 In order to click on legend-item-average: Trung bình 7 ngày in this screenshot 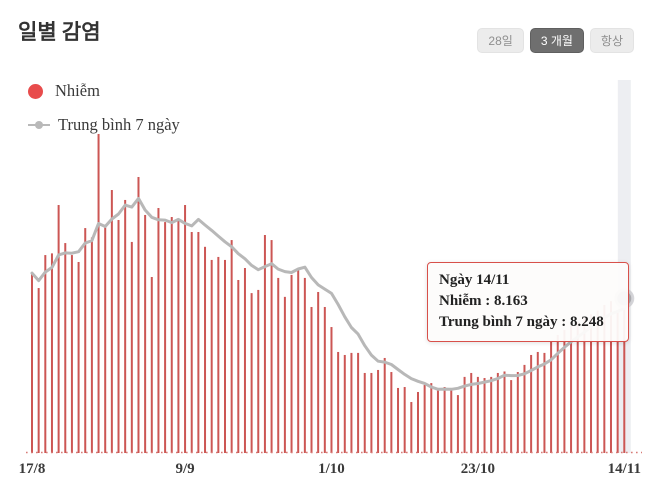, I will do `click(104, 125)`.